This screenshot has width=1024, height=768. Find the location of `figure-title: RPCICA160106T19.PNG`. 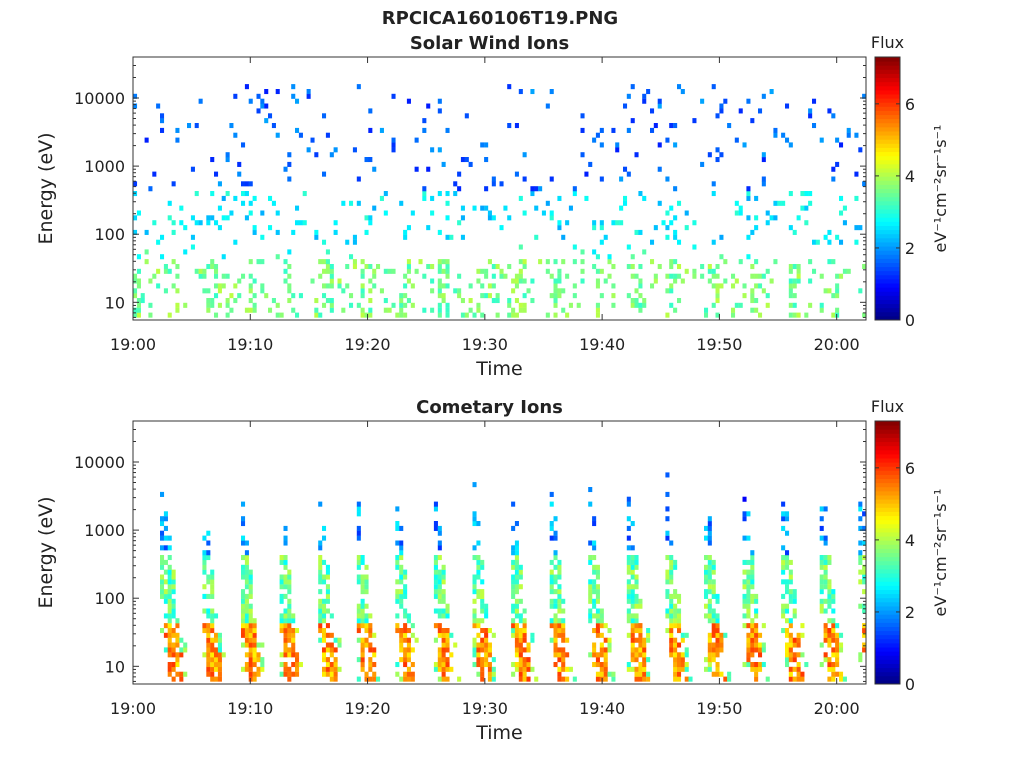

figure-title: RPCICA160106T19.PNG is located at coordinates (500, 18).